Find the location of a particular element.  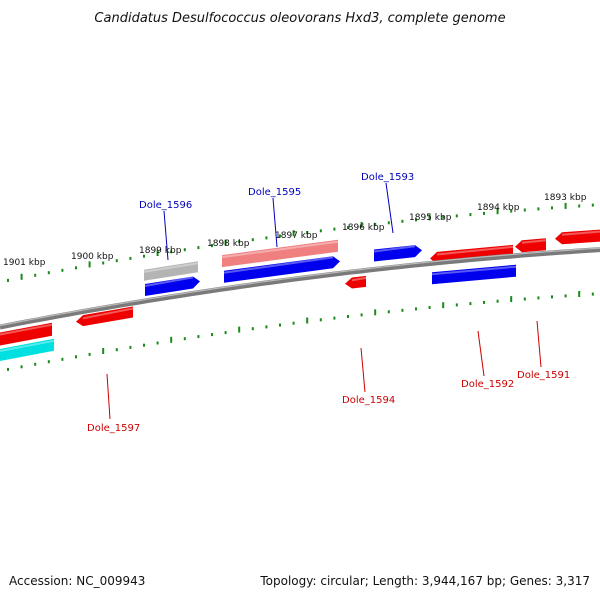

outer-tick-track is located at coordinates (300, 242).